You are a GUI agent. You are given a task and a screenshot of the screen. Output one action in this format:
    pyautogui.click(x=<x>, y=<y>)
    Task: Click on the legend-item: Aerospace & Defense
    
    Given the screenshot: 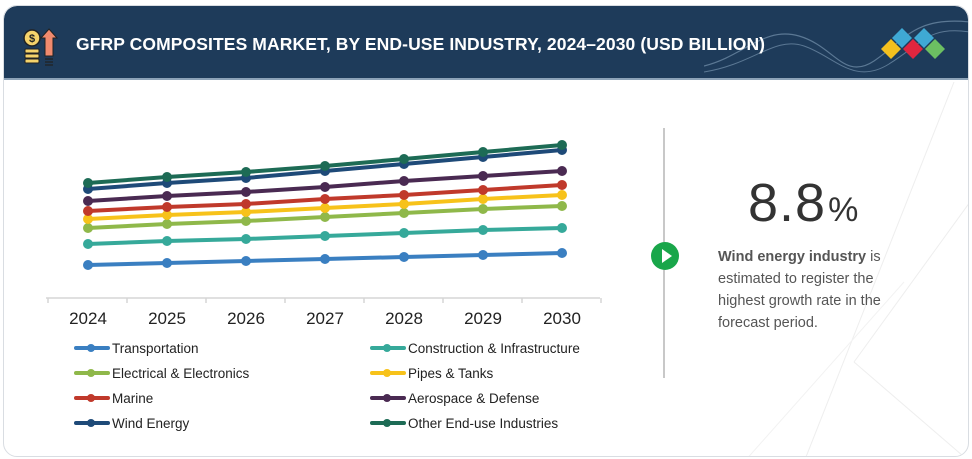 What is the action you would take?
    pyautogui.click(x=454, y=398)
    